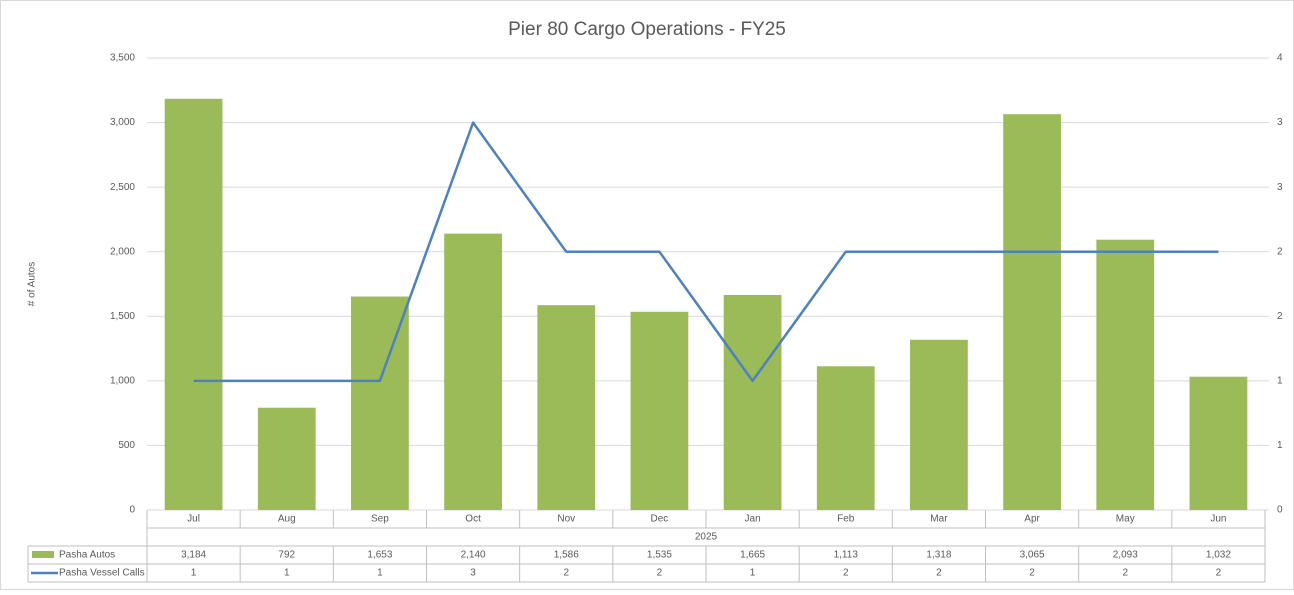 The width and height of the screenshot is (1294, 595). What do you see at coordinates (193, 519) in the screenshot?
I see `x-tick-label: Jul` at bounding box center [193, 519].